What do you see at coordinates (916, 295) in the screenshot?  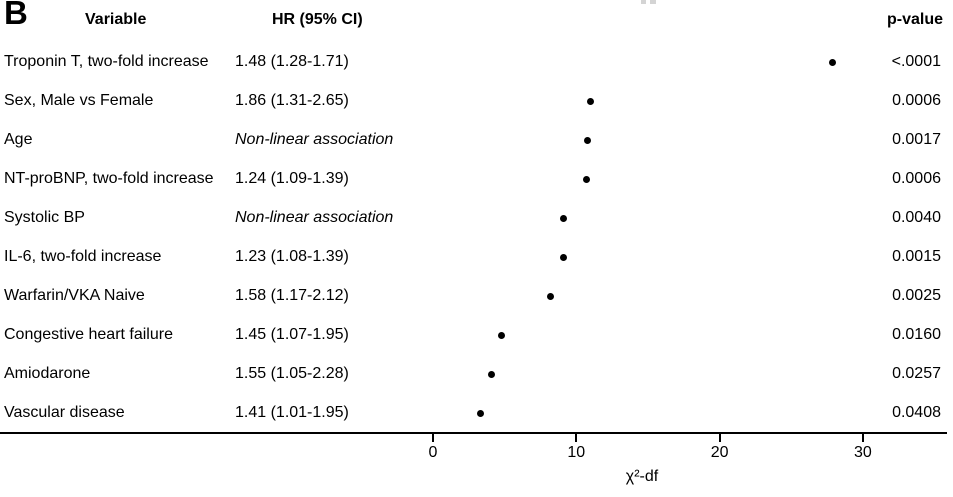 I see `p-value-cell: 0.0025` at bounding box center [916, 295].